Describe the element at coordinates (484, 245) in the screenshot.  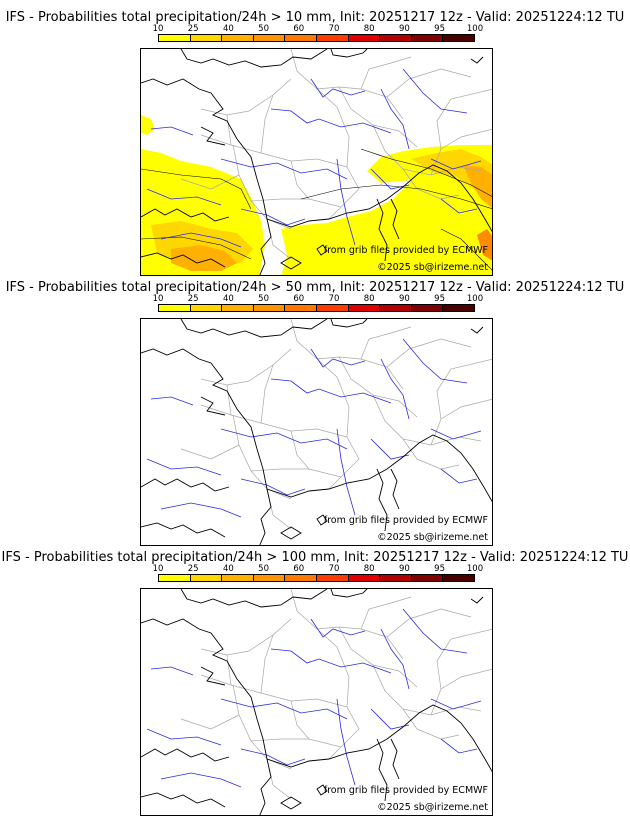
I see `precip-area-italy-max` at that location.